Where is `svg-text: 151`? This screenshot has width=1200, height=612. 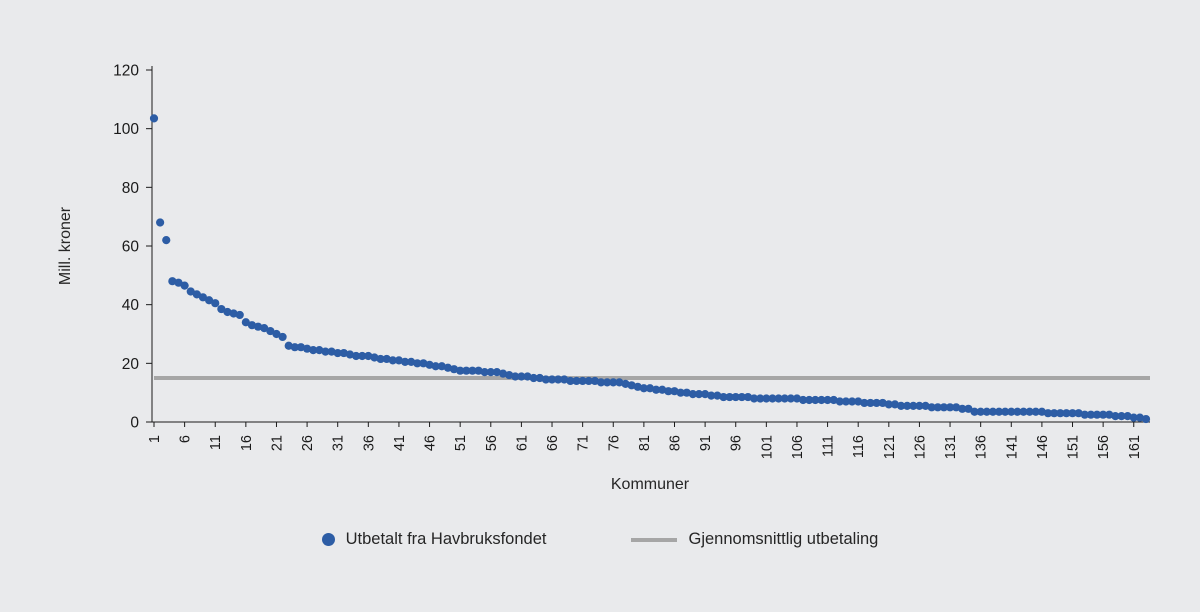
svg-text: 151 is located at coordinates (1074, 447).